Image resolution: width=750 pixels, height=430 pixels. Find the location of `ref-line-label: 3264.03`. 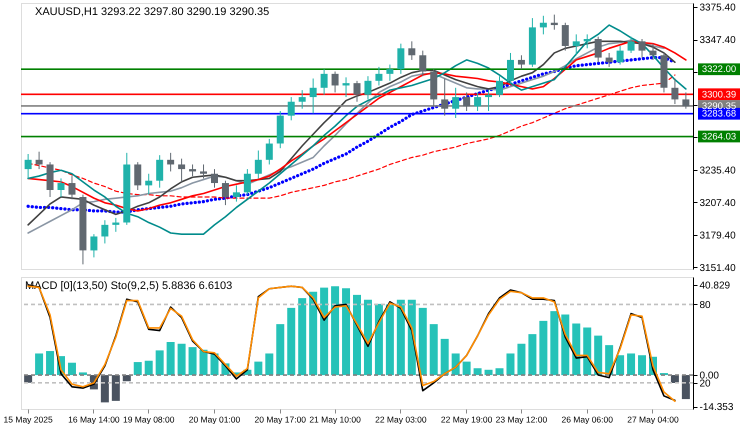

ref-line-label: 3264.03 is located at coordinates (719, 137).